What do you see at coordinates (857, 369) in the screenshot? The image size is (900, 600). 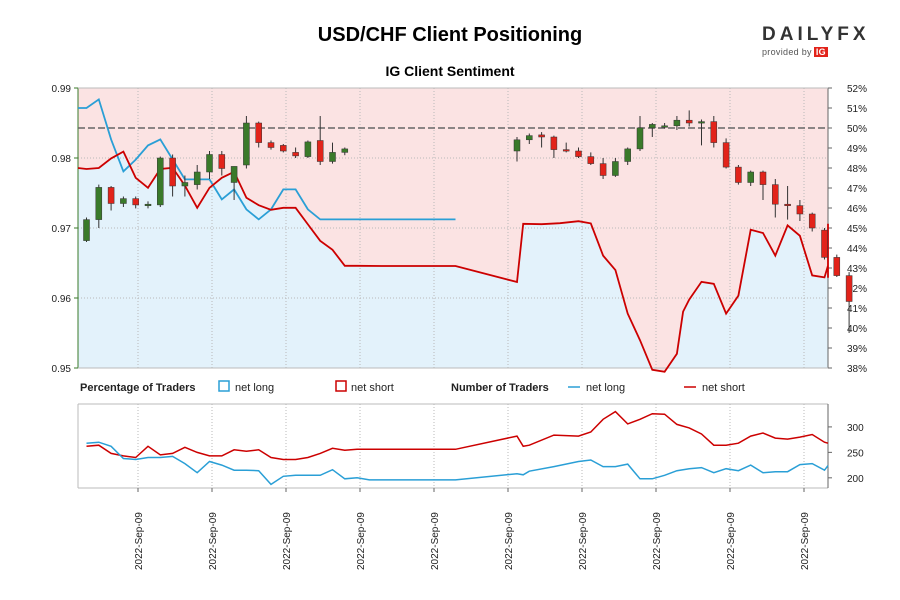 I see `right-tick-label: 38%` at bounding box center [857, 369].